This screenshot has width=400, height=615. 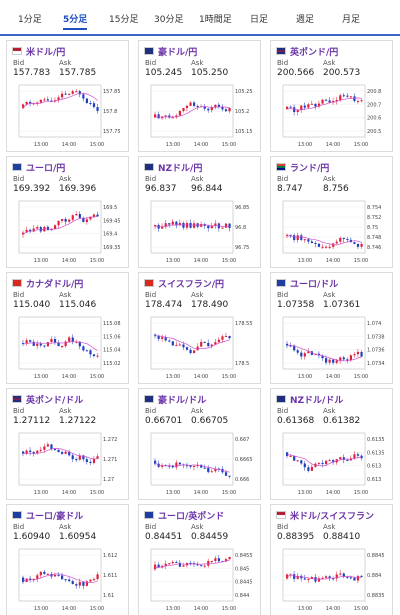 I want to click on bid-value: 0.84451, so click(x=164, y=537).